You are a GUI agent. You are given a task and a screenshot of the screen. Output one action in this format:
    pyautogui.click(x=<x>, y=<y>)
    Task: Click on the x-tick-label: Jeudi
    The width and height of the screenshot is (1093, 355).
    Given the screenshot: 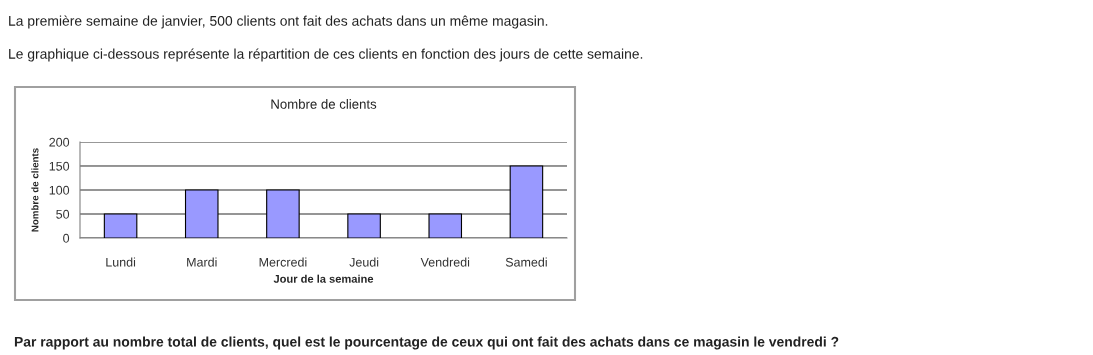 What is the action you would take?
    pyautogui.click(x=364, y=262)
    